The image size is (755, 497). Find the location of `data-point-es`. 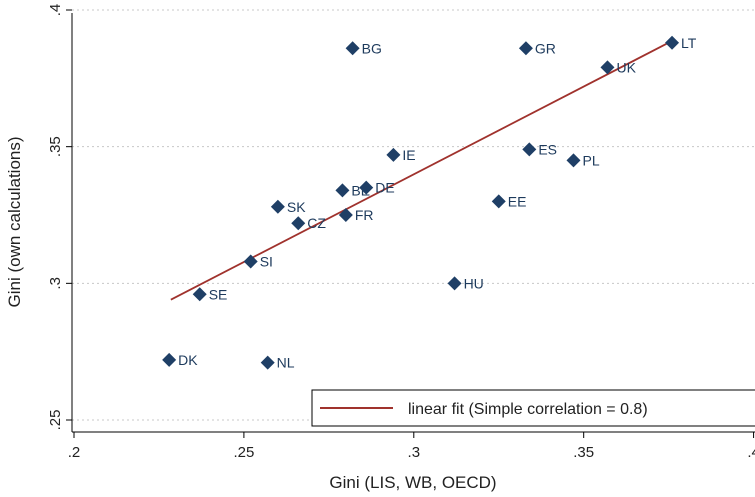

data-point-es is located at coordinates (529, 149).